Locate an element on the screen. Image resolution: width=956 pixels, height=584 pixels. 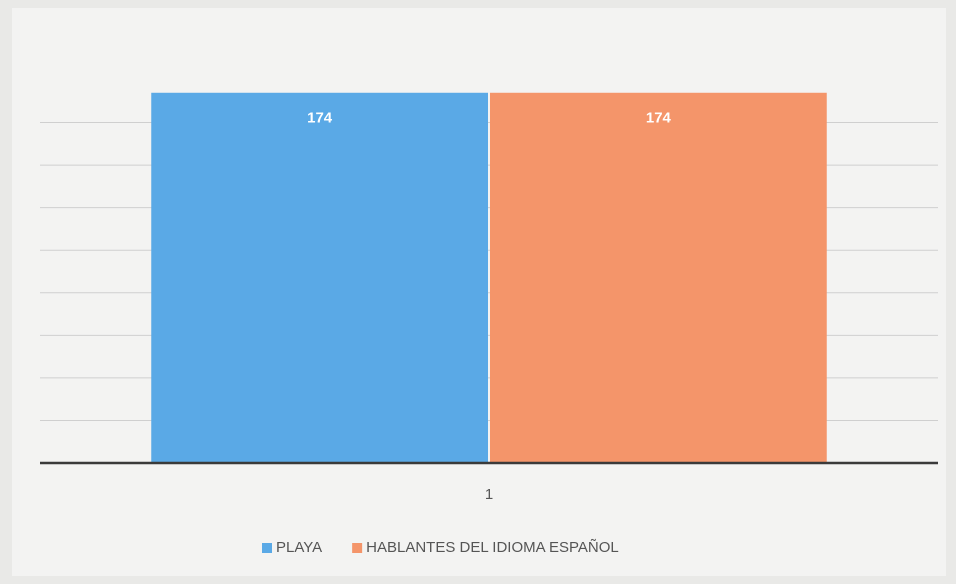
legend-label: PLAYA is located at coordinates (299, 547).